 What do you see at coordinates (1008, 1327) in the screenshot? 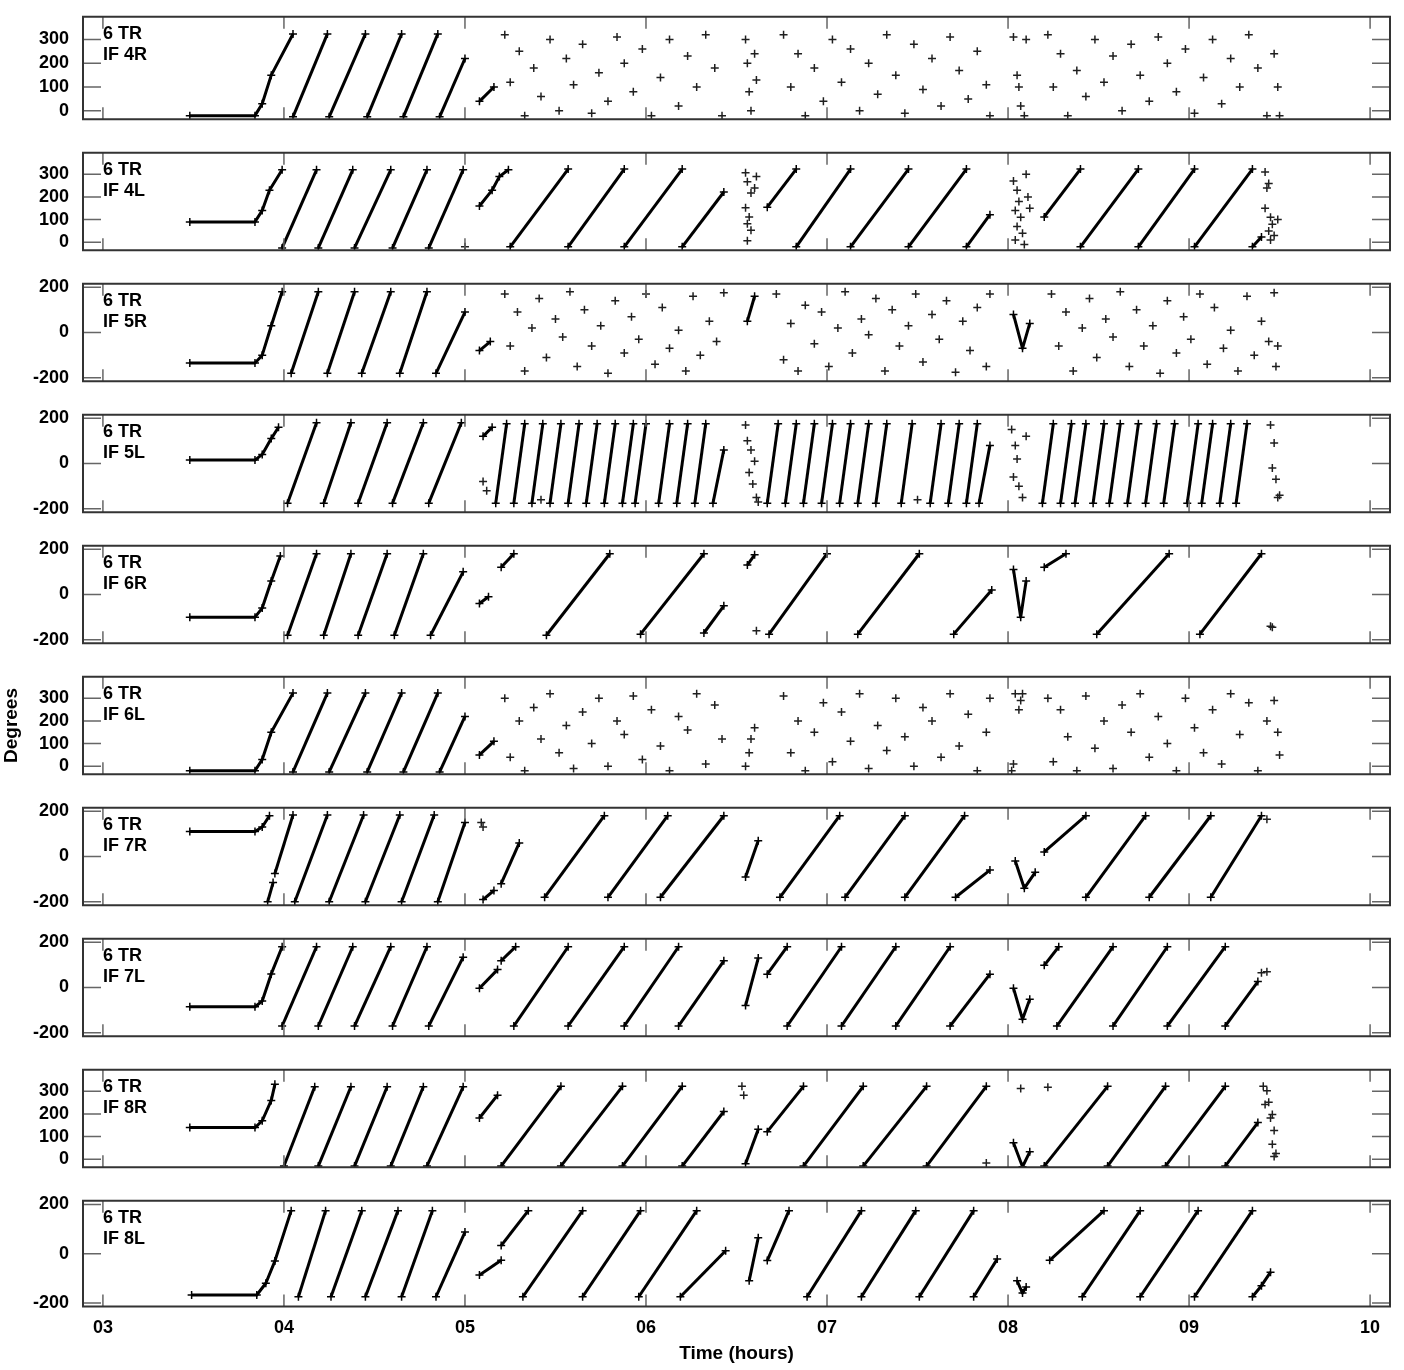
I see `x-tick-label: 08` at bounding box center [1008, 1327].